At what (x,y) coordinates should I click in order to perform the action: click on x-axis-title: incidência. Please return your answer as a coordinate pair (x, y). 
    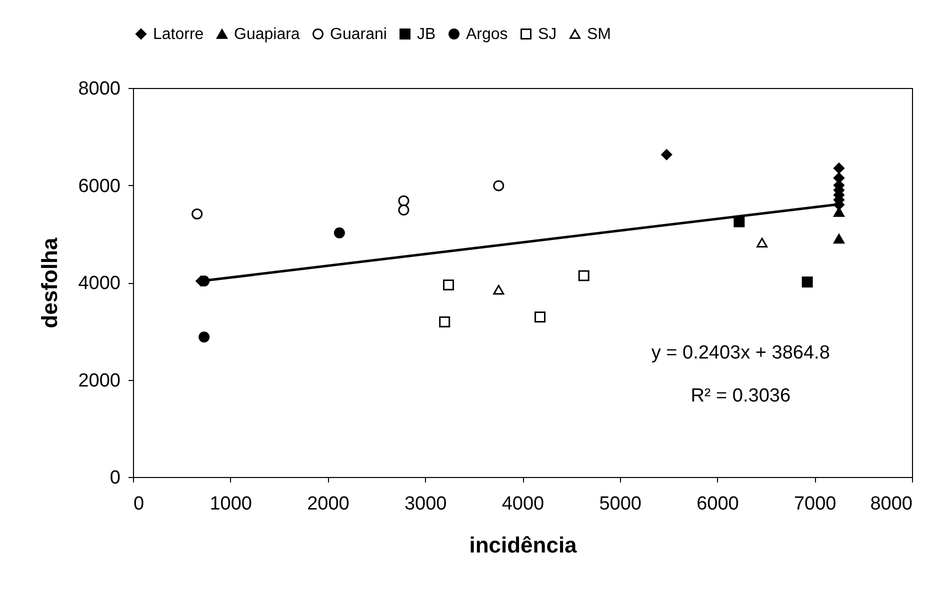
    Looking at the image, I should click on (523, 545).